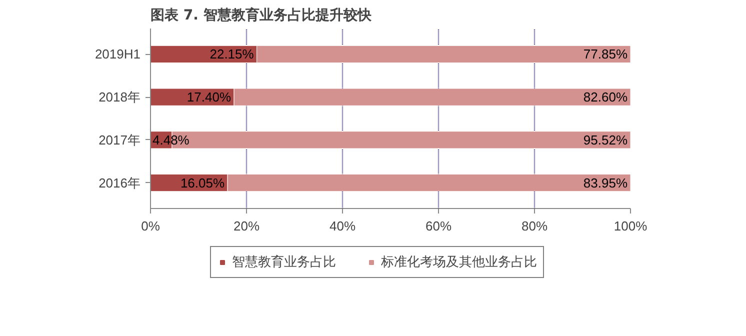 The height and width of the screenshot is (336, 746). Describe the element at coordinates (605, 140) in the screenshot. I see `data-label: 95.52%` at that location.